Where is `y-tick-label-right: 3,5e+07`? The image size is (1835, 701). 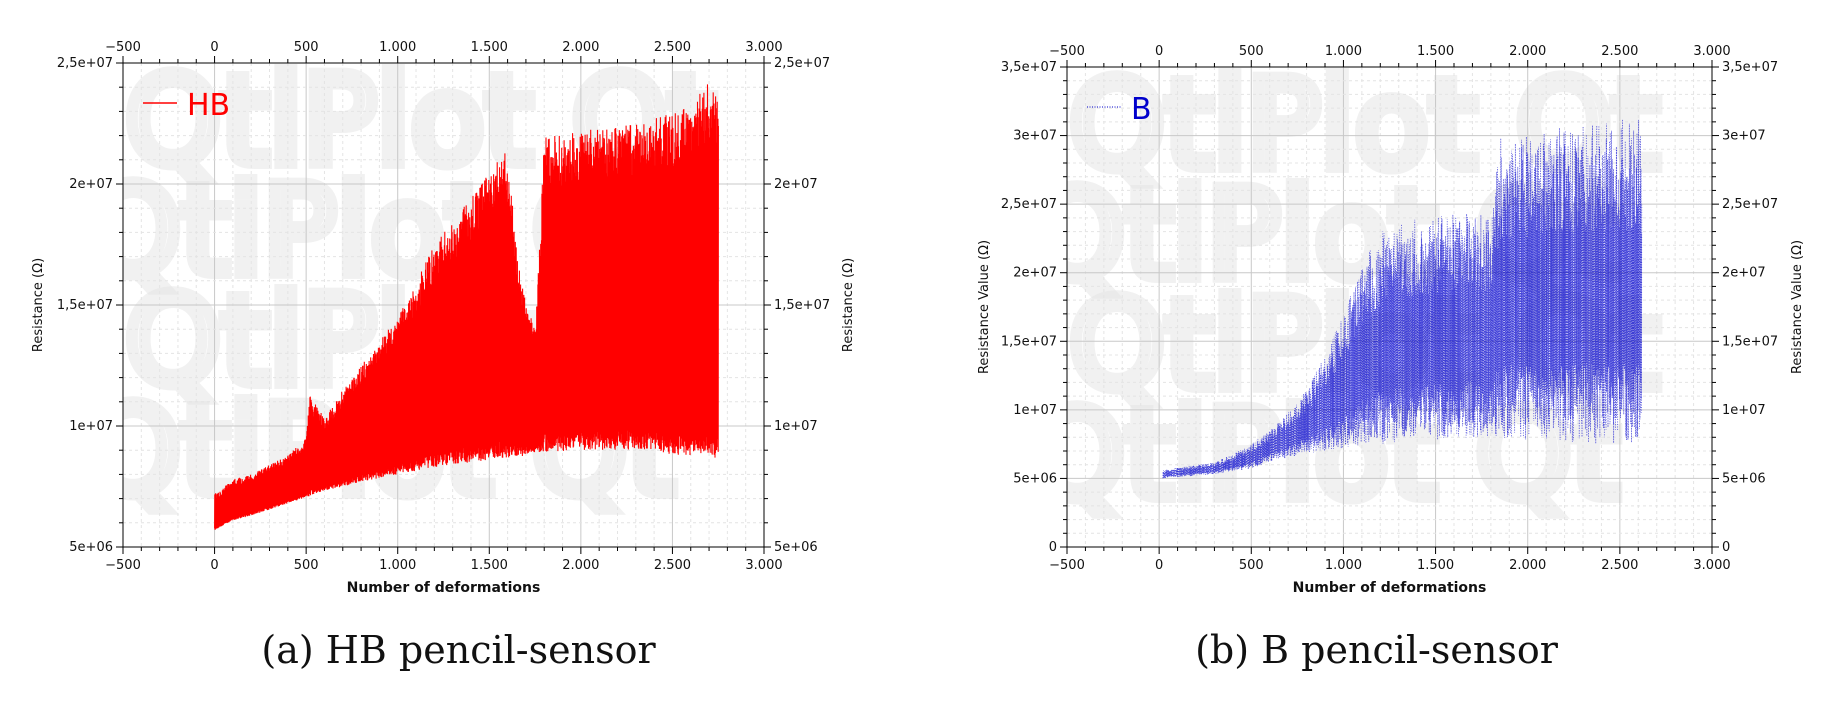
y-tick-label-right: 3,5e+07 is located at coordinates (1750, 67).